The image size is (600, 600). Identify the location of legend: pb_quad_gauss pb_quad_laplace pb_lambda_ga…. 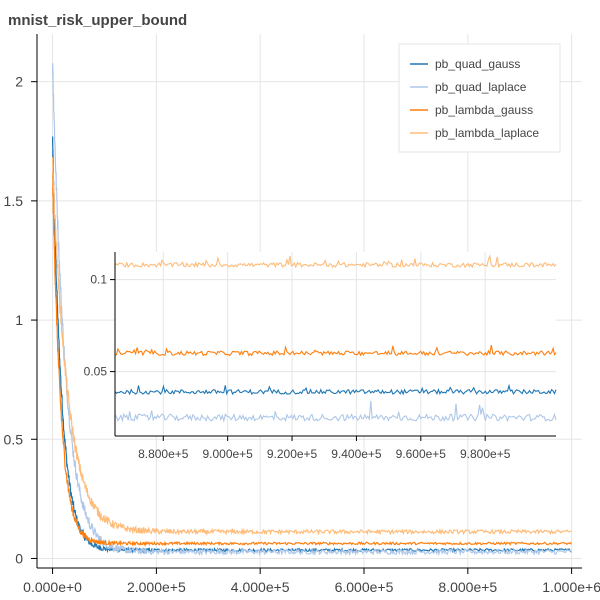
(479, 98).